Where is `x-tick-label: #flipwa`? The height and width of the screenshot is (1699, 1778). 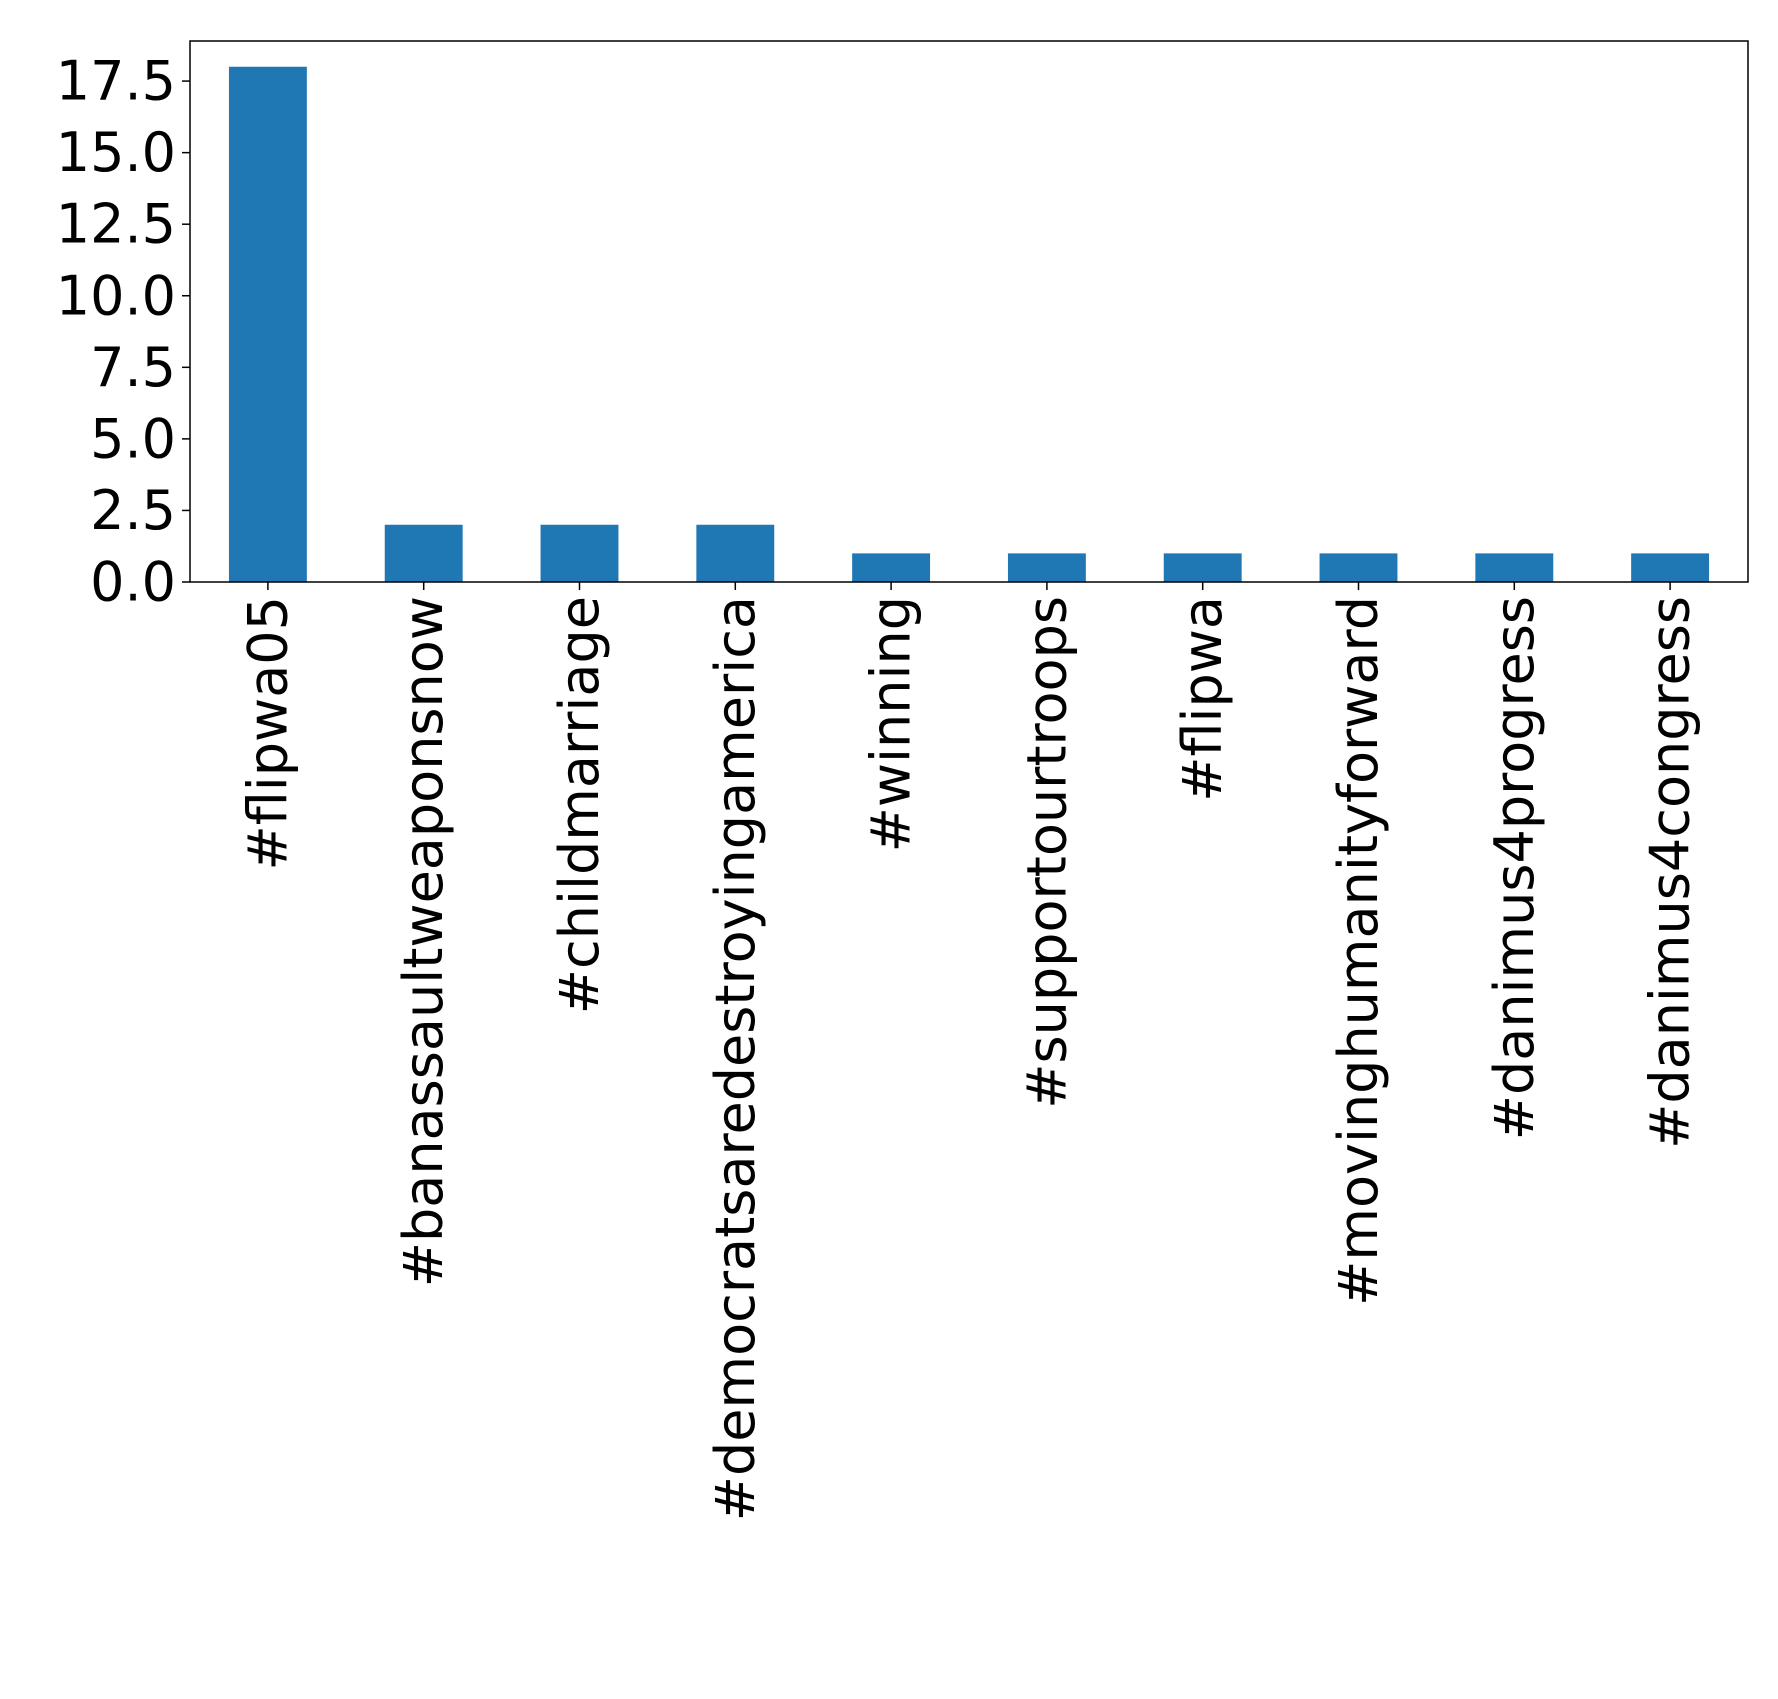
x-tick-label: #flipwa is located at coordinates (1202, 699).